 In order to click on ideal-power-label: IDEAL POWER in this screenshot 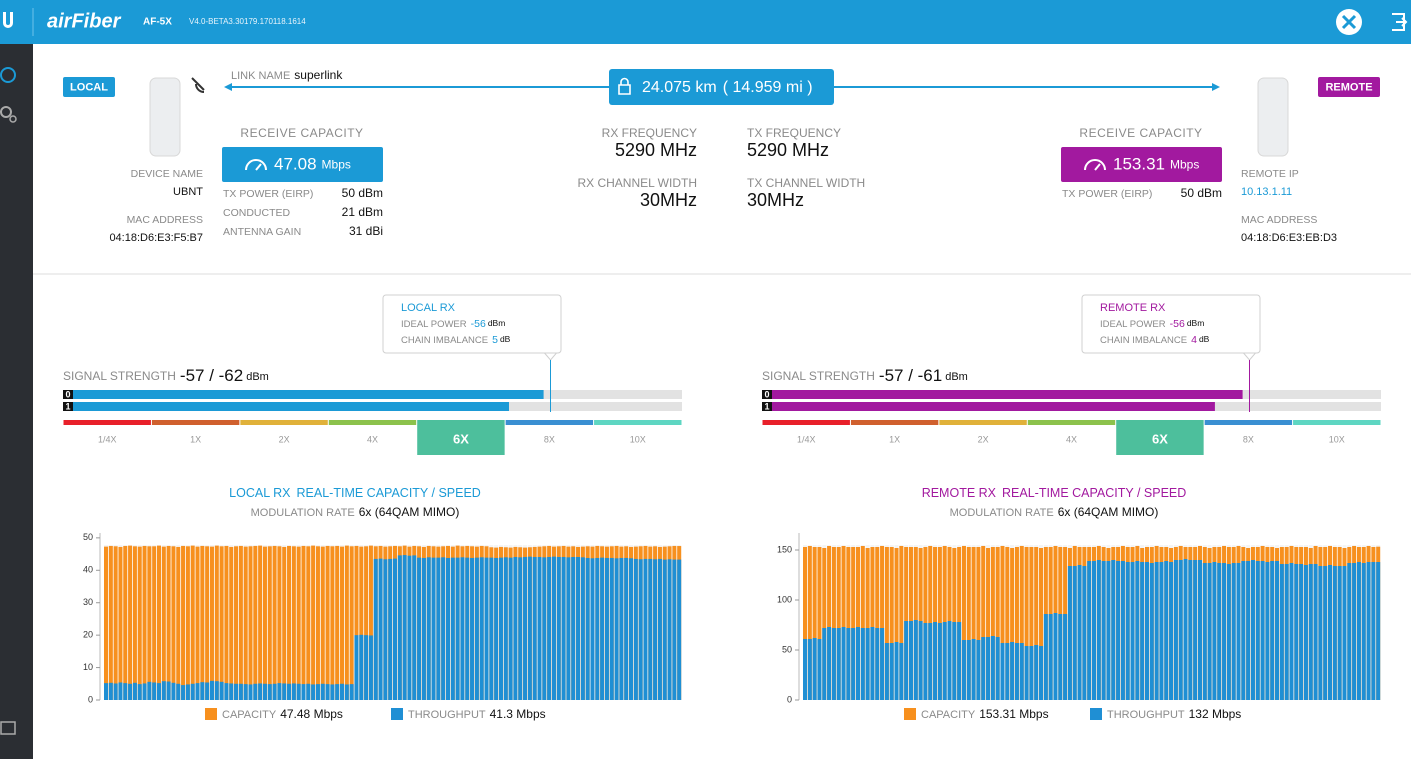, I will do `click(434, 324)`.